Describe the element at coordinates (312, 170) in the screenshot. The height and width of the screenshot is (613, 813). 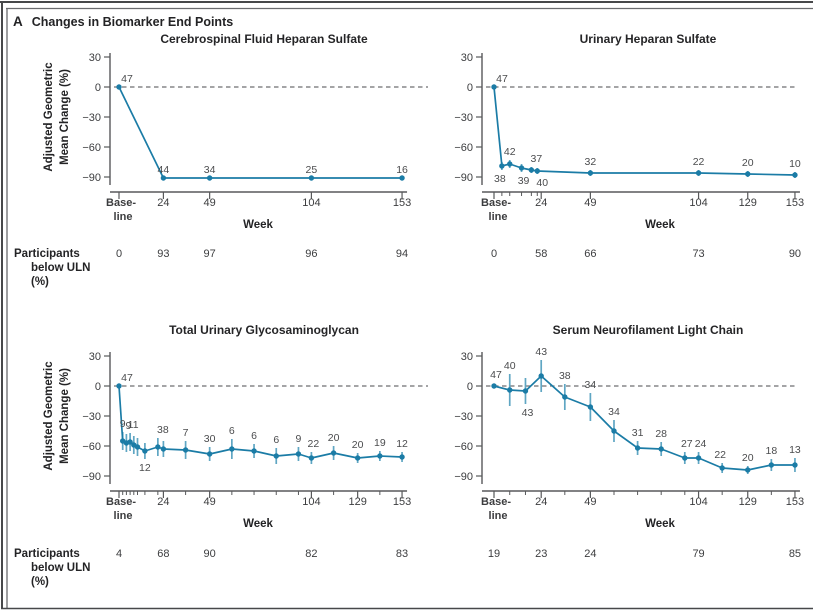
I see `point-n-label: 25` at that location.